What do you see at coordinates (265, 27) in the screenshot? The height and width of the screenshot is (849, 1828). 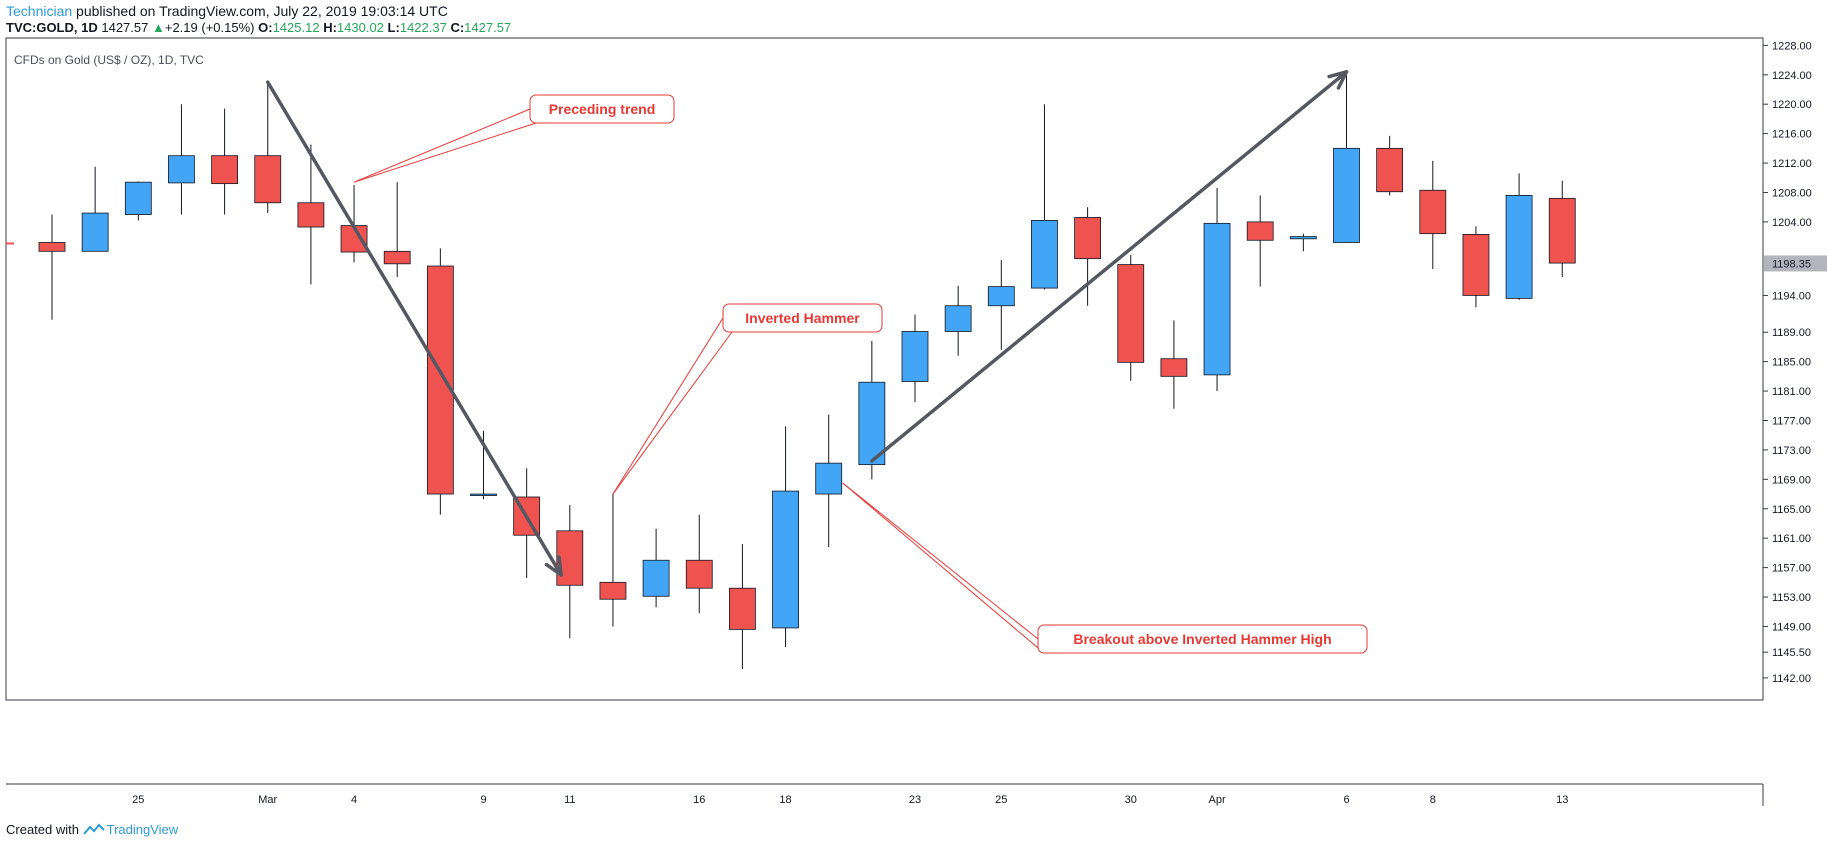 I see `open-label: O:` at bounding box center [265, 27].